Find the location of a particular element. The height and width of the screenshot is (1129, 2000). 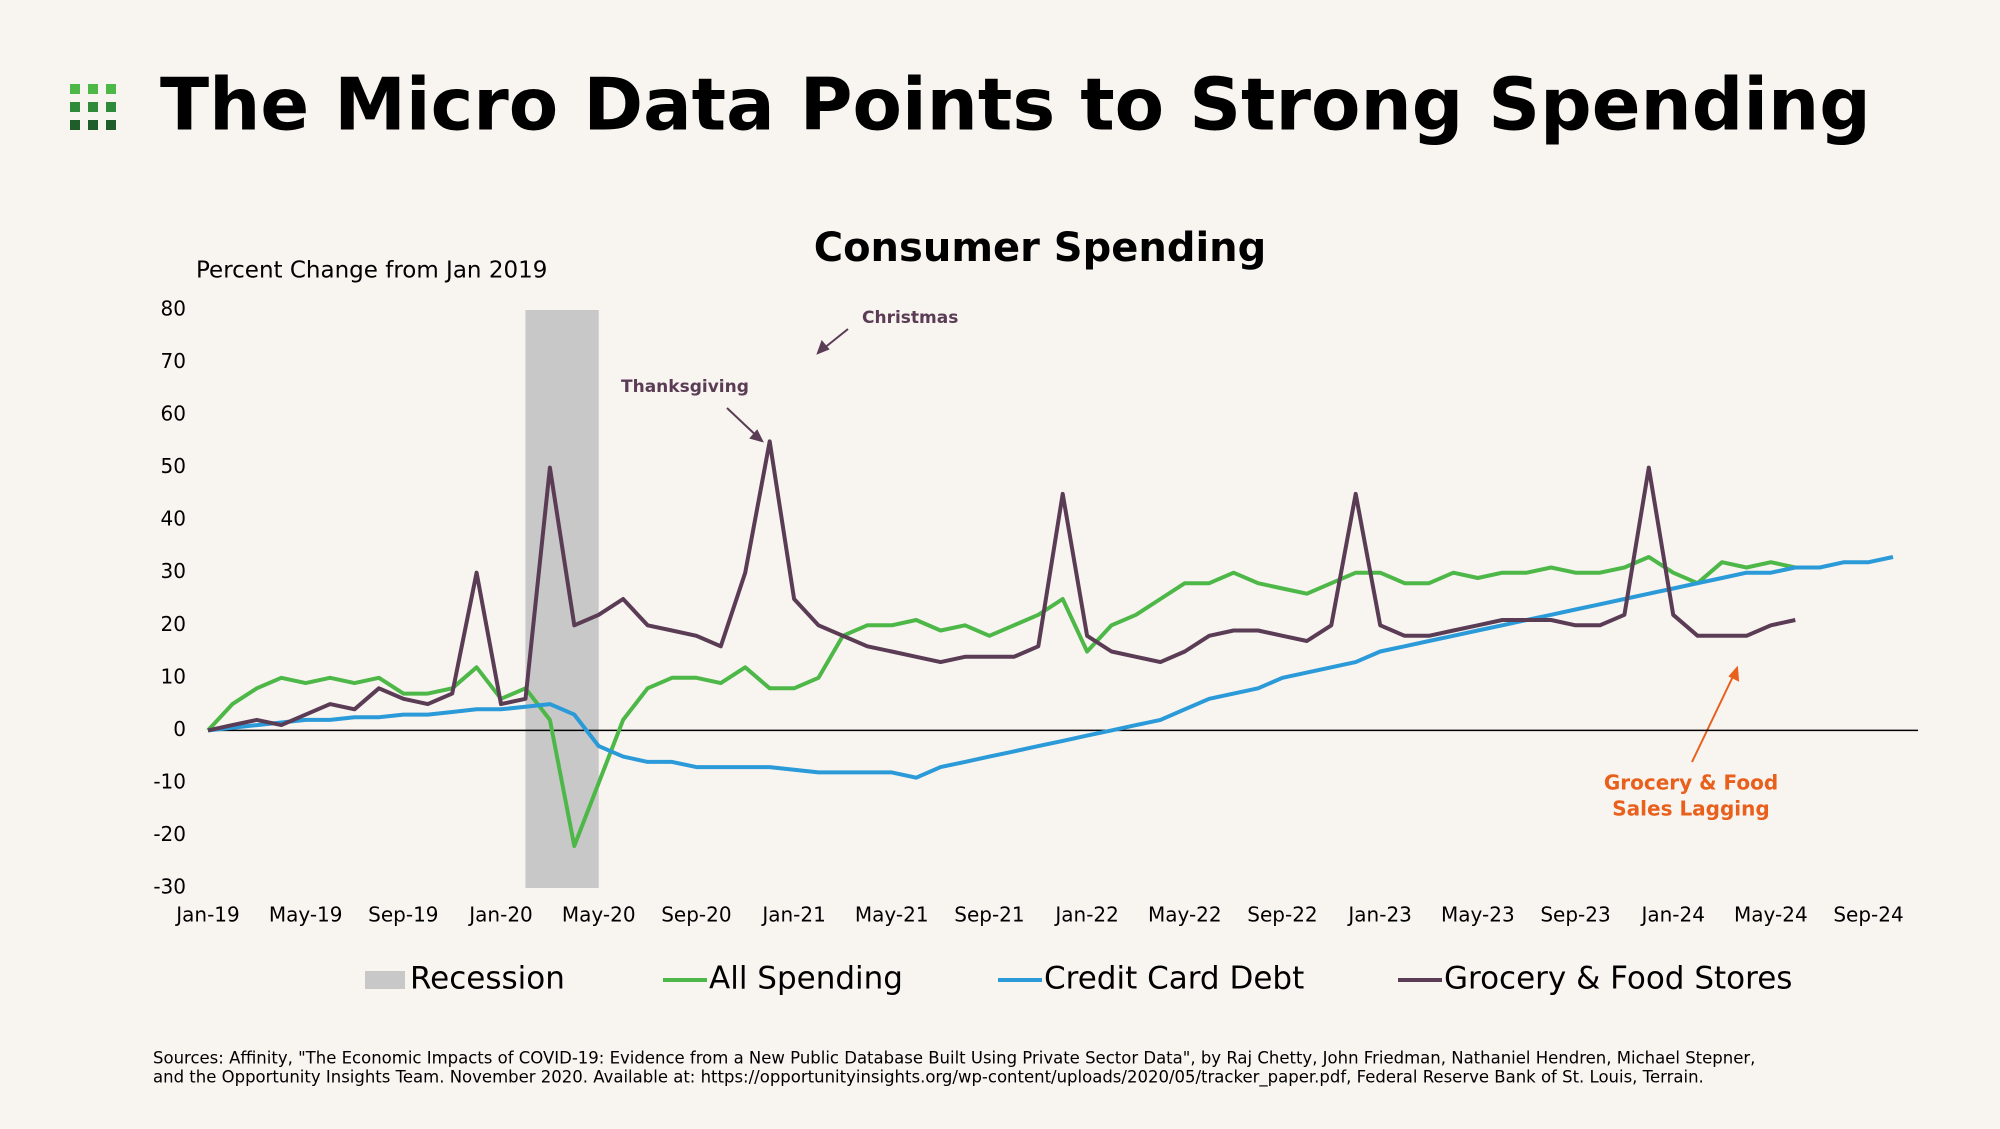

y-axis-label: Percent Change from Jan 2019 is located at coordinates (371, 271).